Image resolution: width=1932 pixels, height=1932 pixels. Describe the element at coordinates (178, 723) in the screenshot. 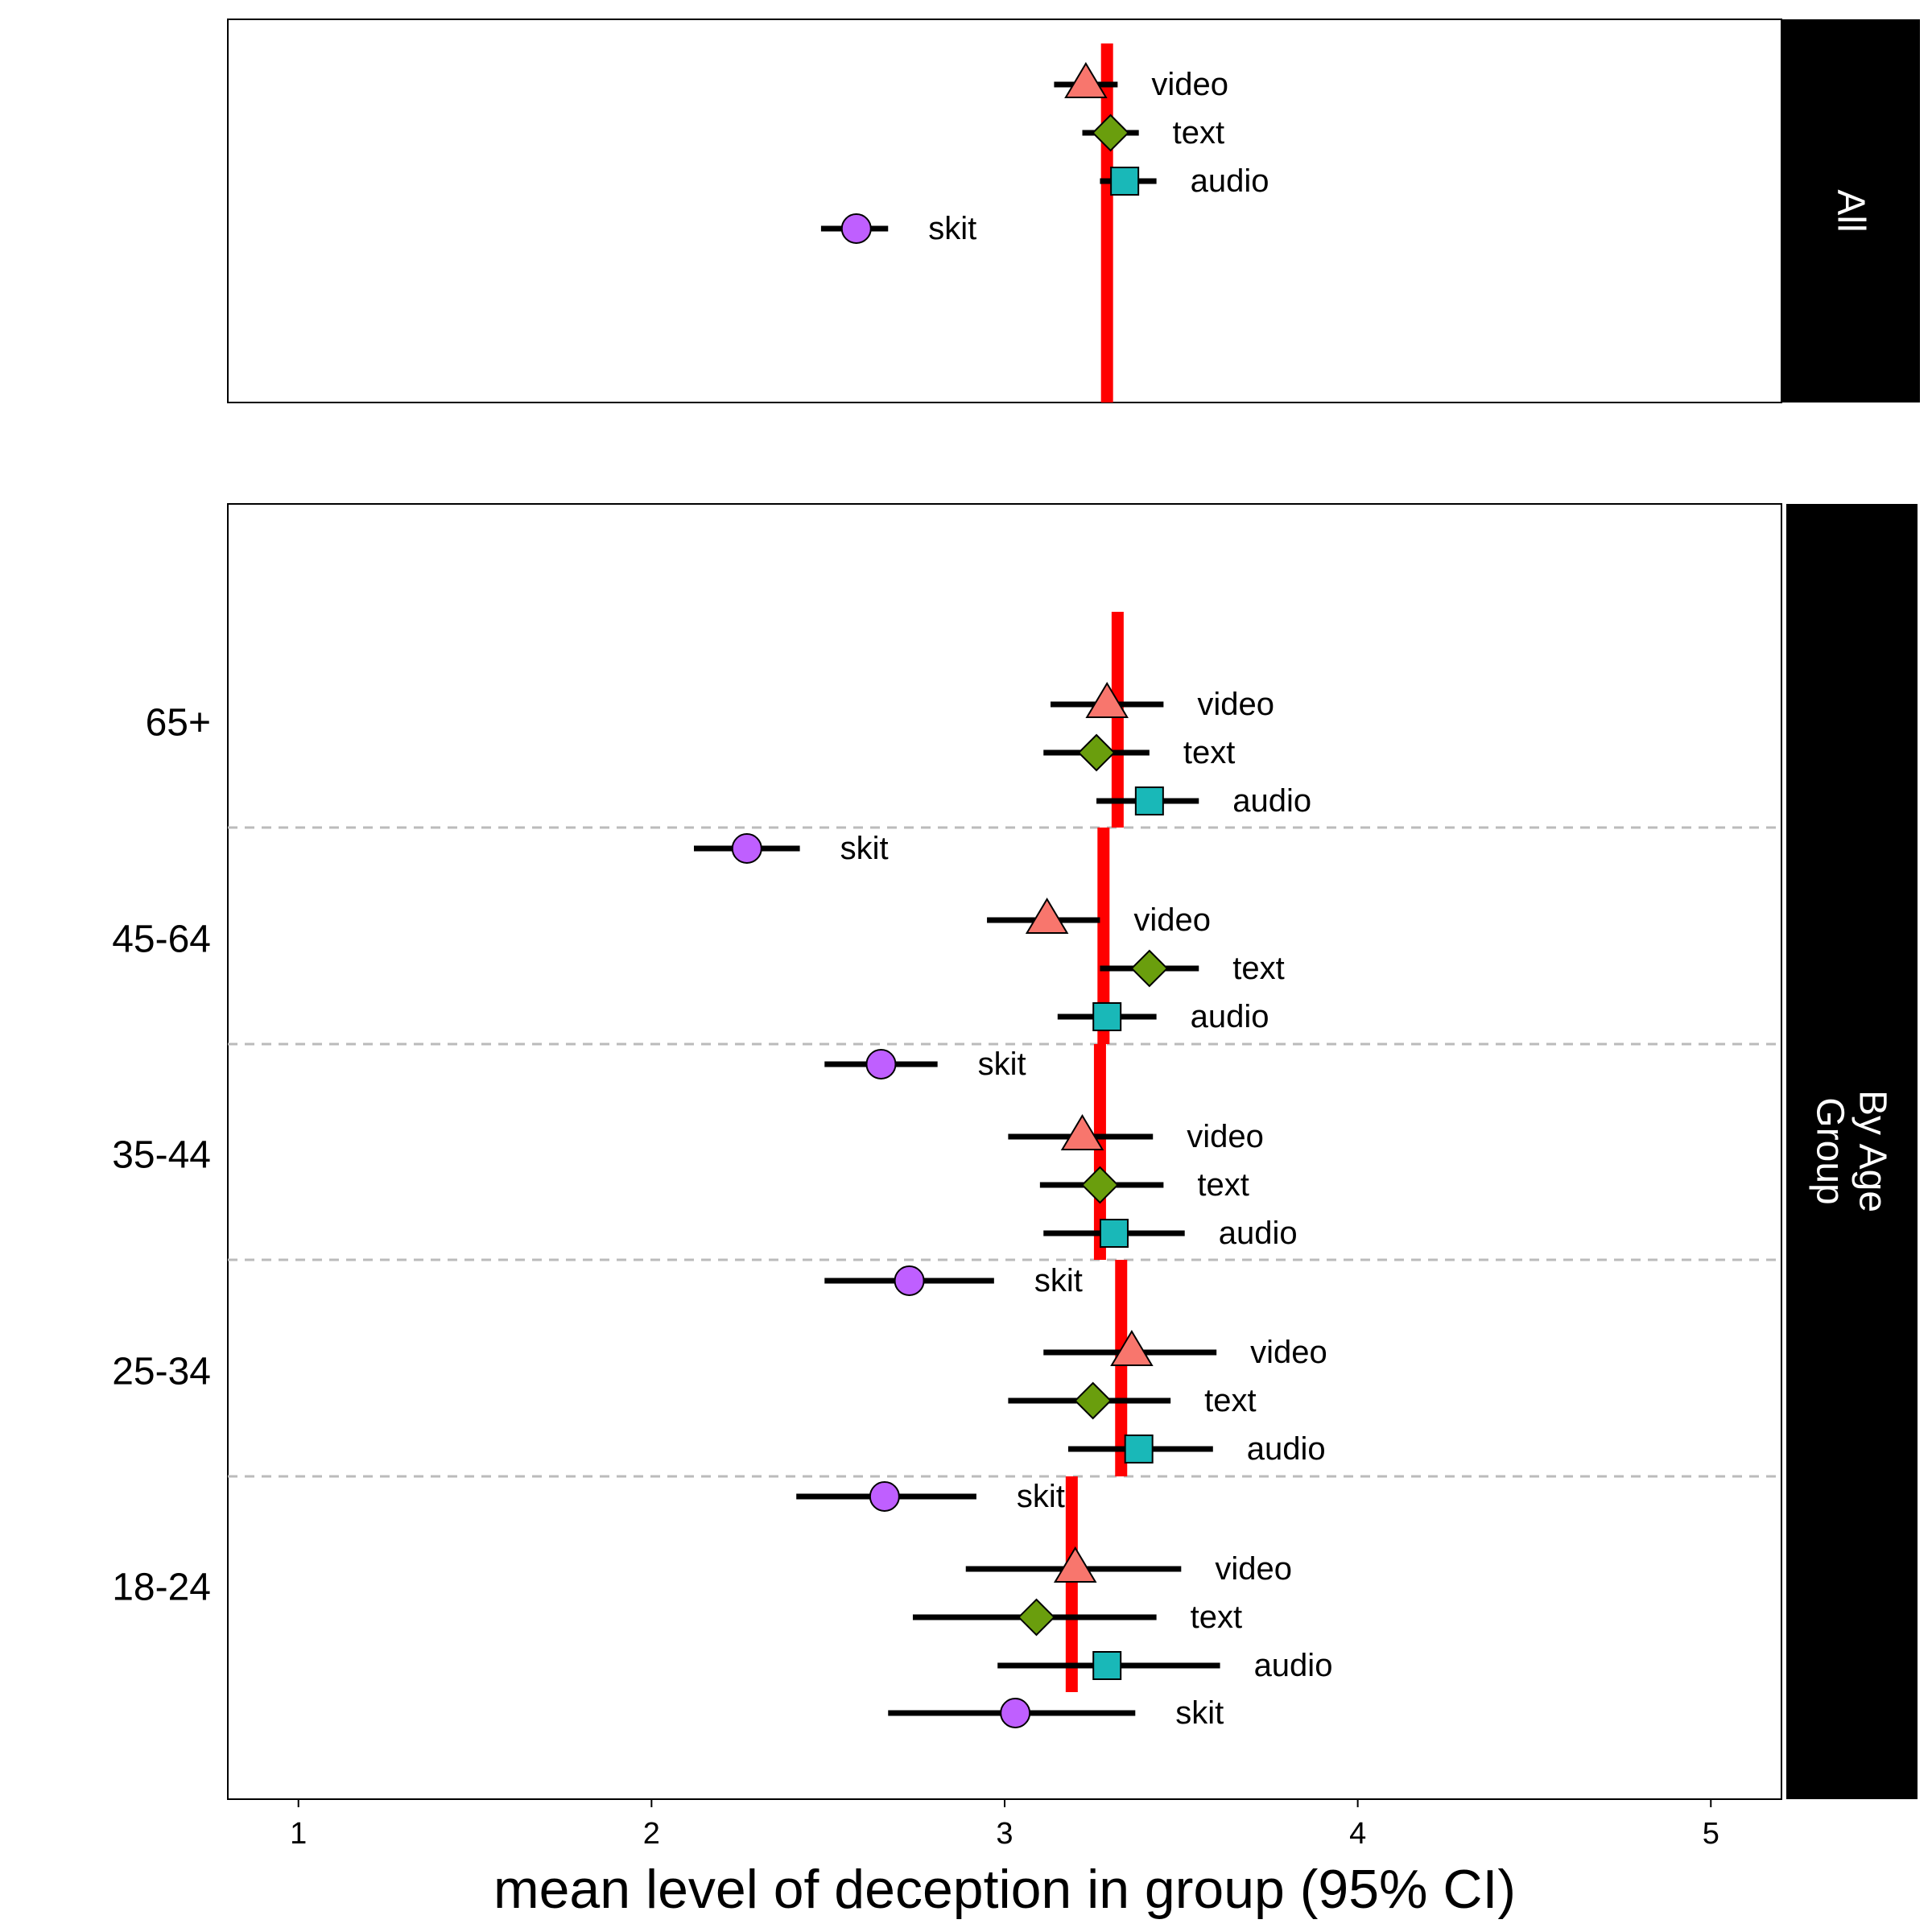

I see `y-tick-label: 65+` at that location.